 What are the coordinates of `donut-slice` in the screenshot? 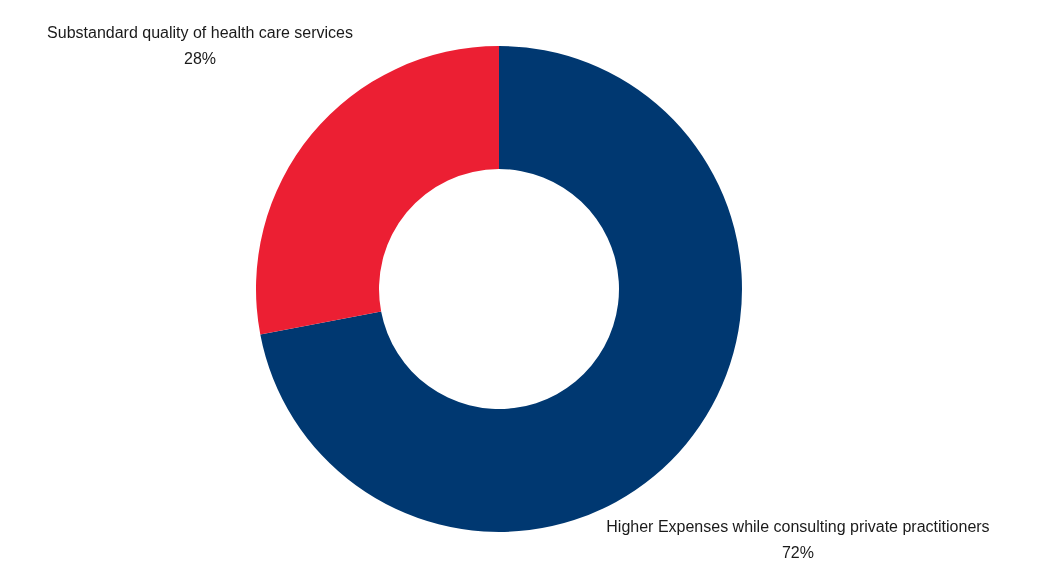 It's located at (377, 190).